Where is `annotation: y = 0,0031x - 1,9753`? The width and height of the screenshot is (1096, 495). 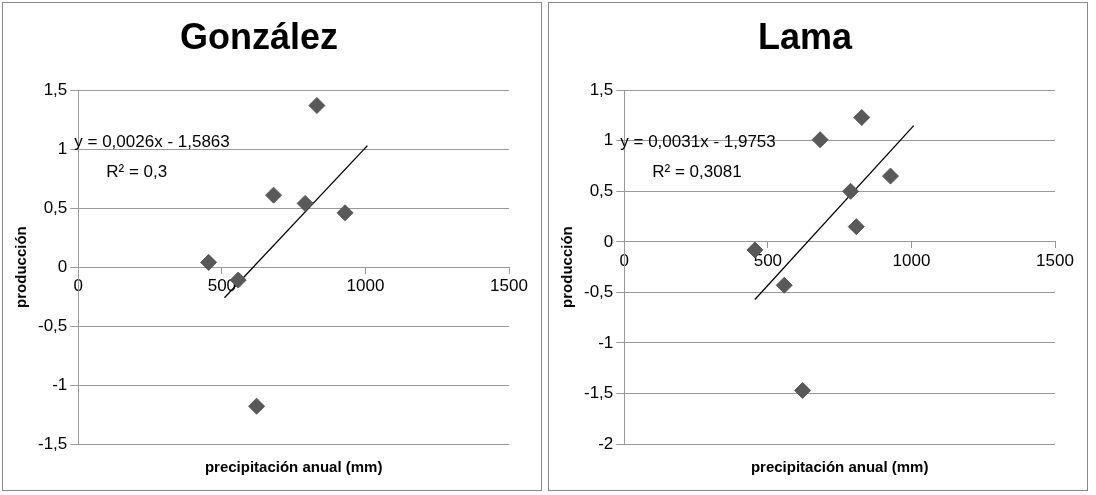 annotation: y = 0,0031x - 1,9753 is located at coordinates (698, 141).